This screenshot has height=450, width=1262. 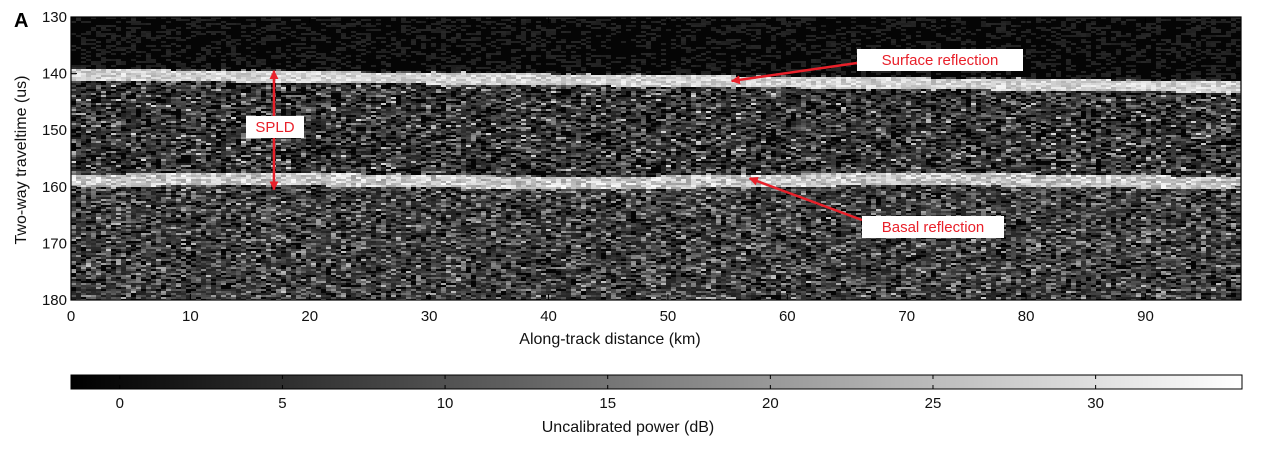 I want to click on spld-label: SPLD, so click(x=275, y=127).